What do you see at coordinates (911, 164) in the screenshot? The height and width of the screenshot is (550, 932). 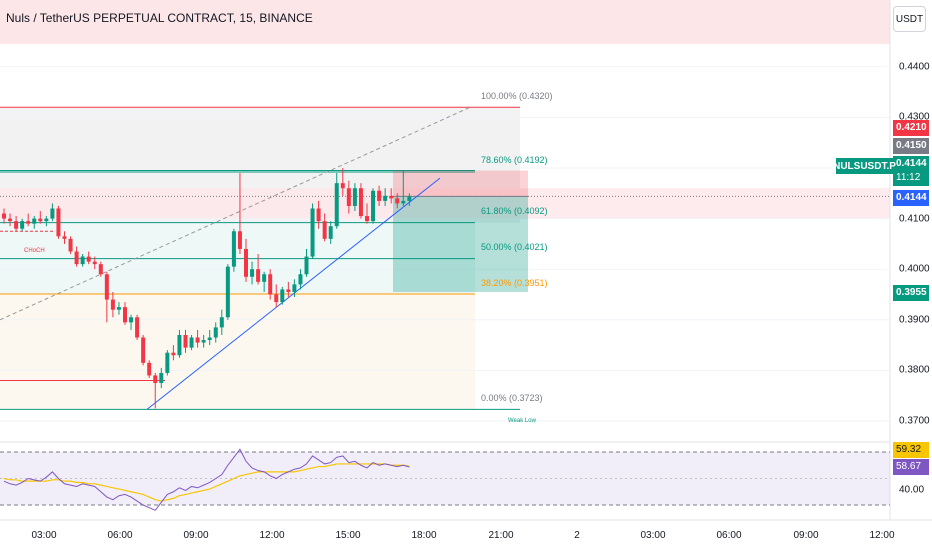 I see `last-price-badge: 0.4144` at bounding box center [911, 164].